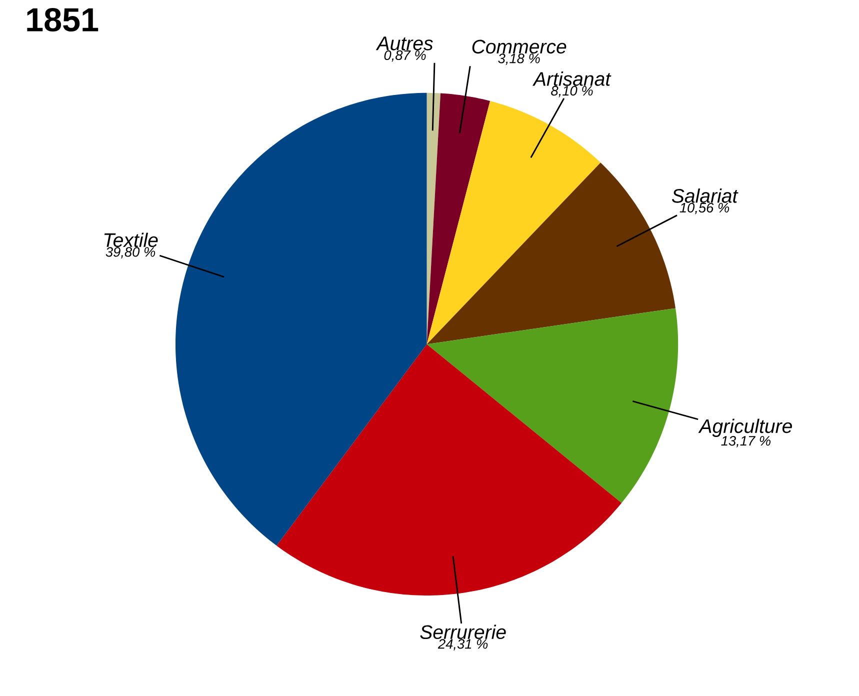 This screenshot has height=696, width=859. What do you see at coordinates (405, 56) in the screenshot?
I see `data-label: 0,87 %` at bounding box center [405, 56].